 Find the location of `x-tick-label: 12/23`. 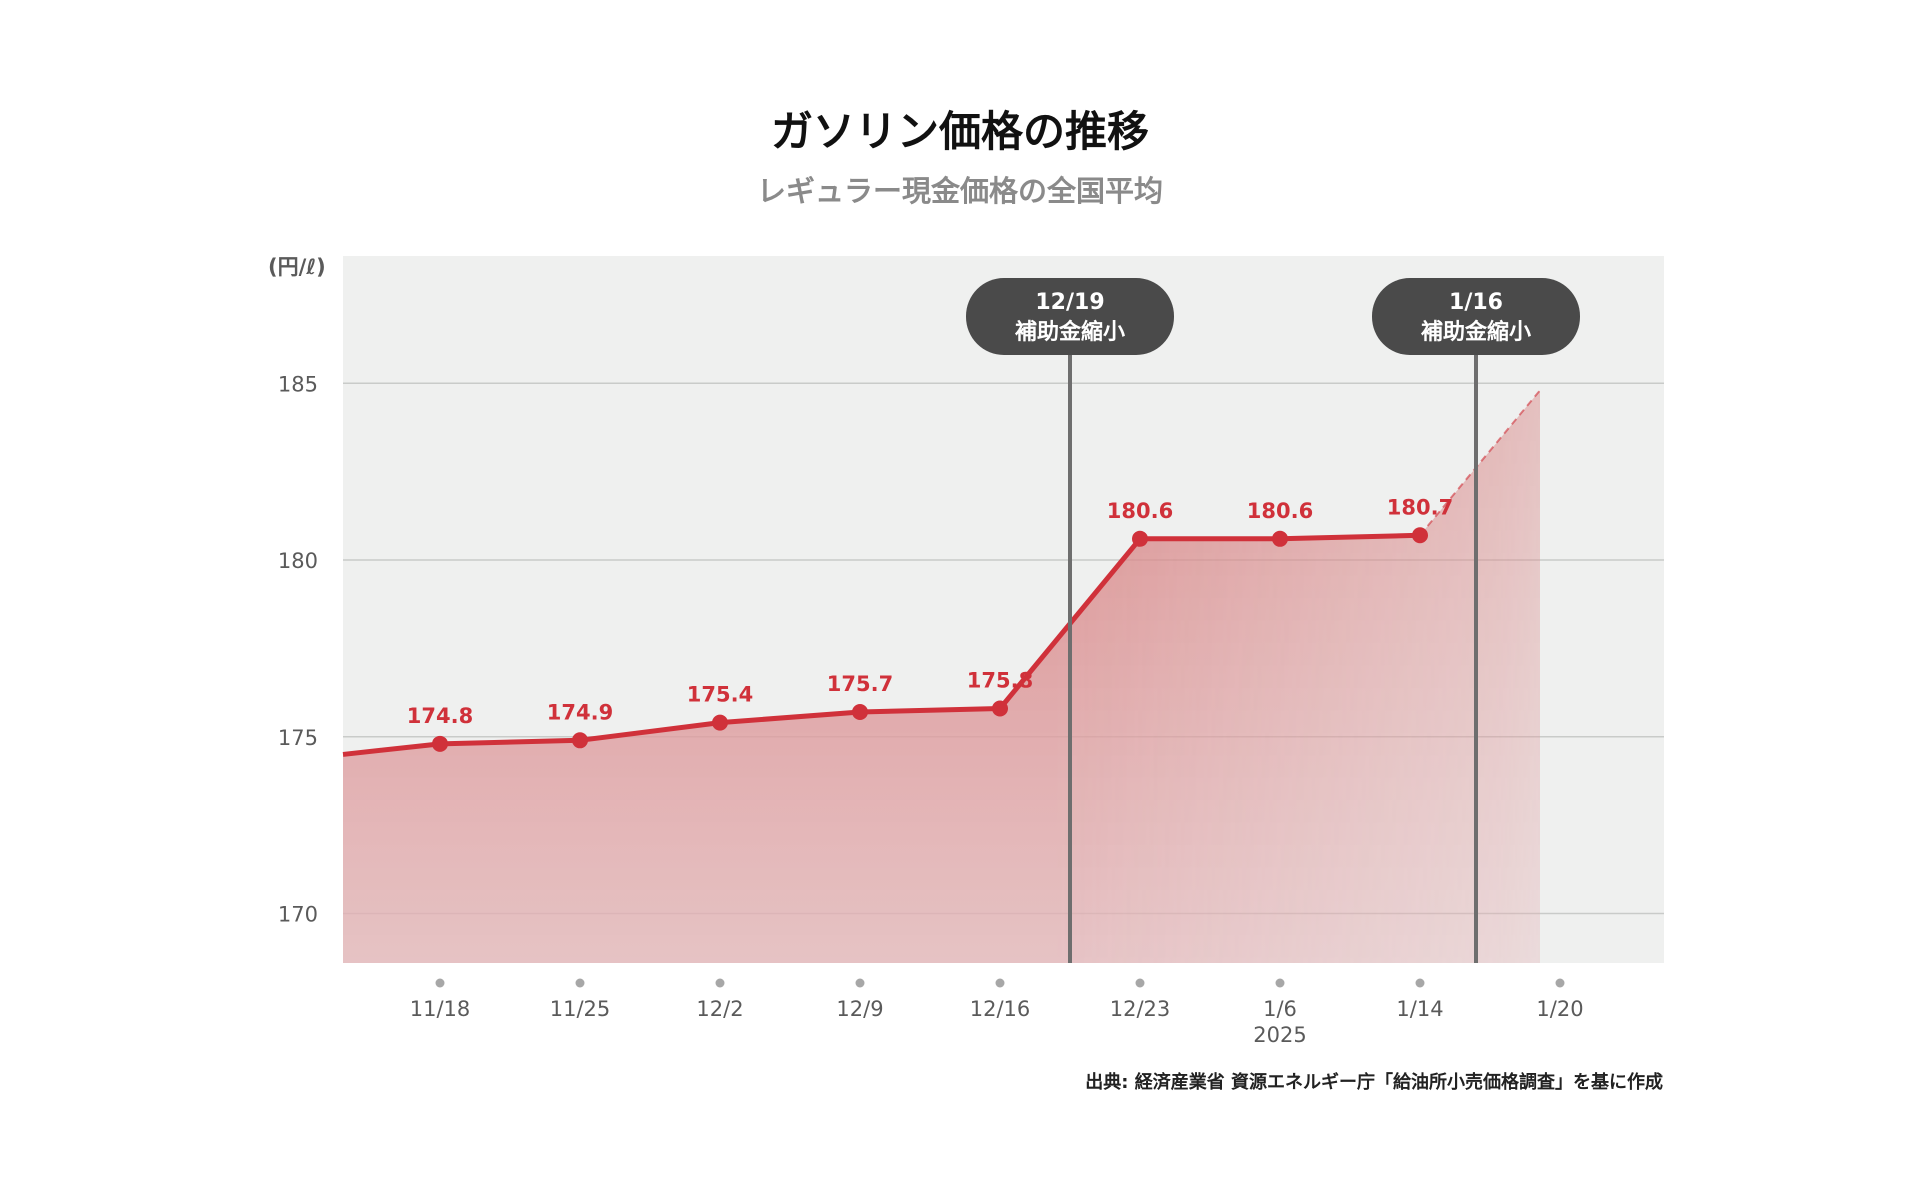

x-tick-label: 12/23 is located at coordinates (1140, 1009).